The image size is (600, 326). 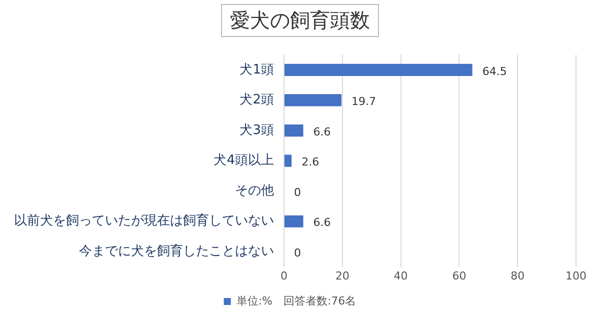 I want to click on x-tick-label: 100, so click(x=576, y=275).